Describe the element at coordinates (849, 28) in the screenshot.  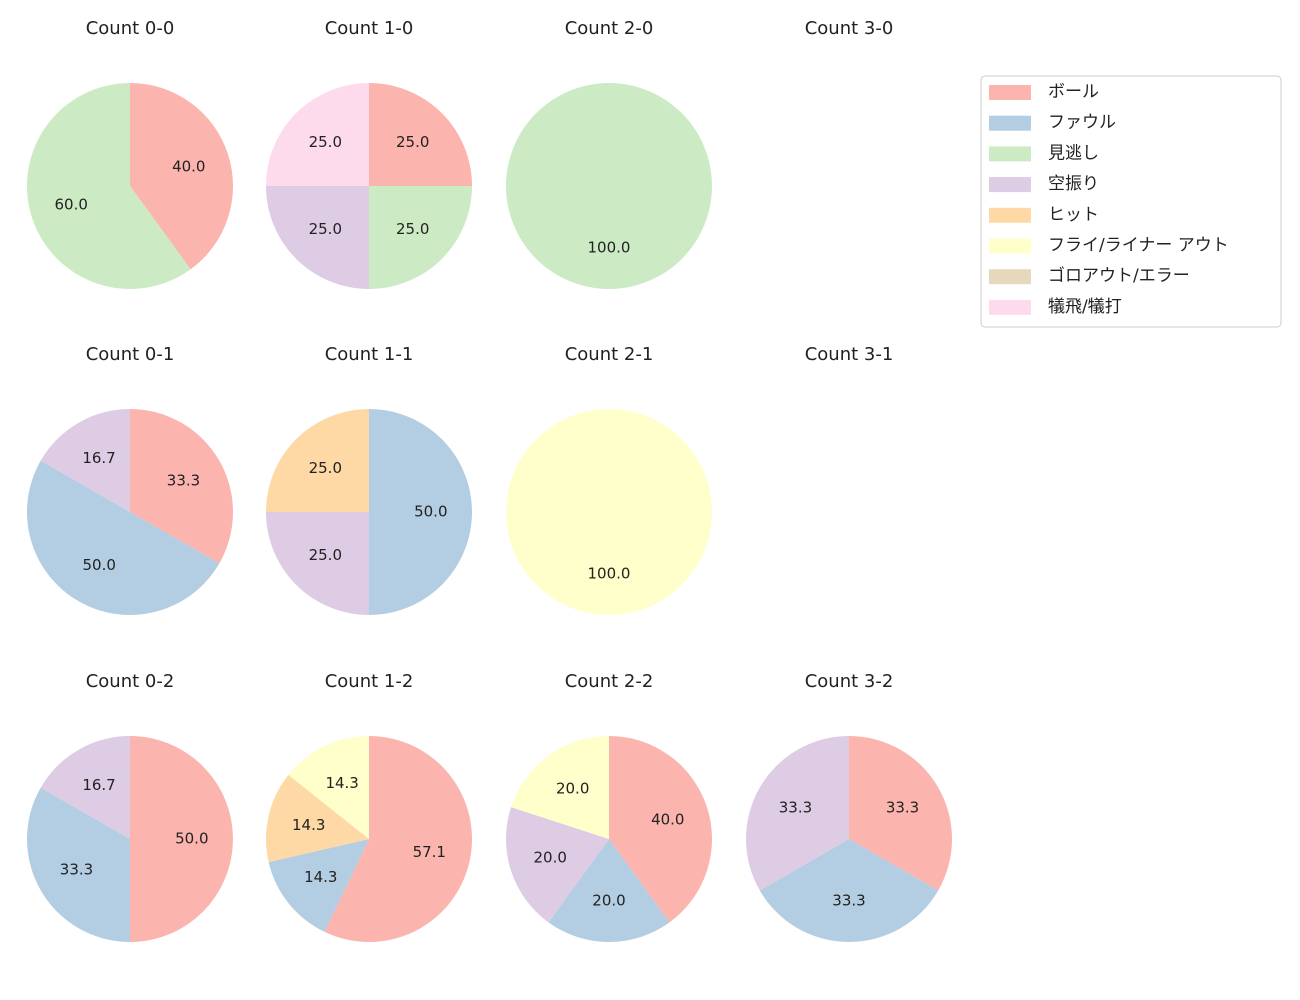
I see `chart-title: Count 3-0` at that location.